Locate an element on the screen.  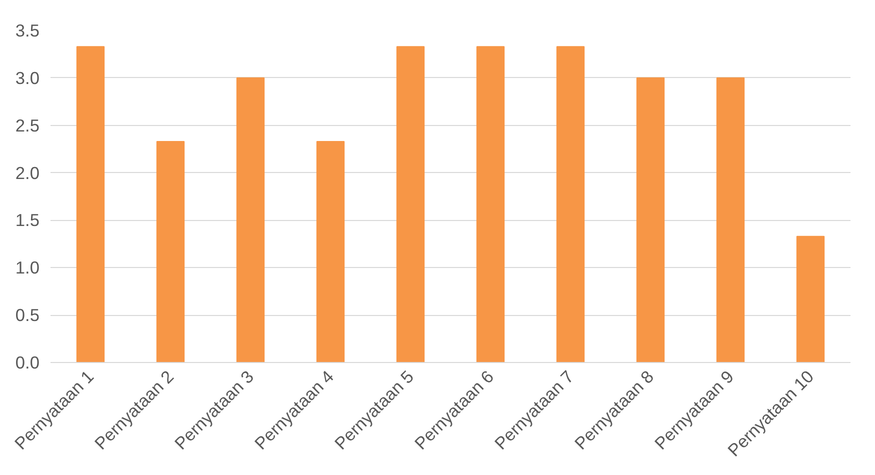
y-tick-label: 2.5 is located at coordinates (27, 125).